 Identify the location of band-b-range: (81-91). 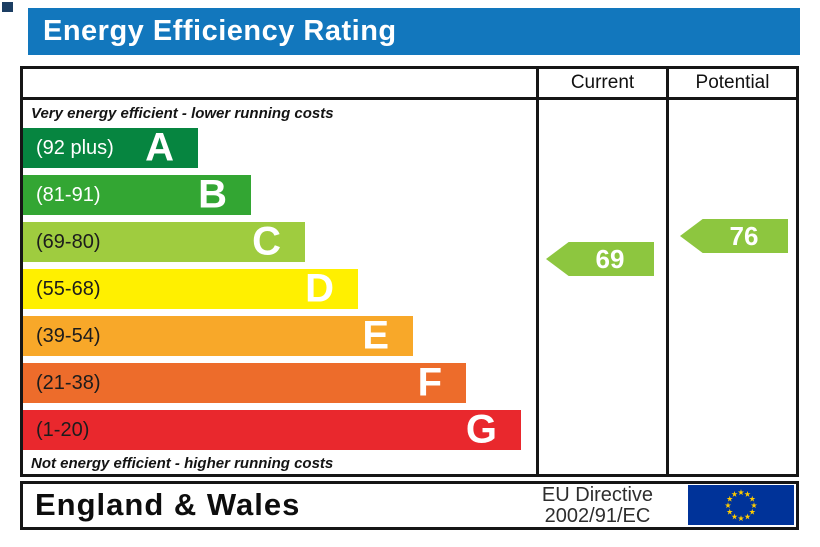
(68, 195).